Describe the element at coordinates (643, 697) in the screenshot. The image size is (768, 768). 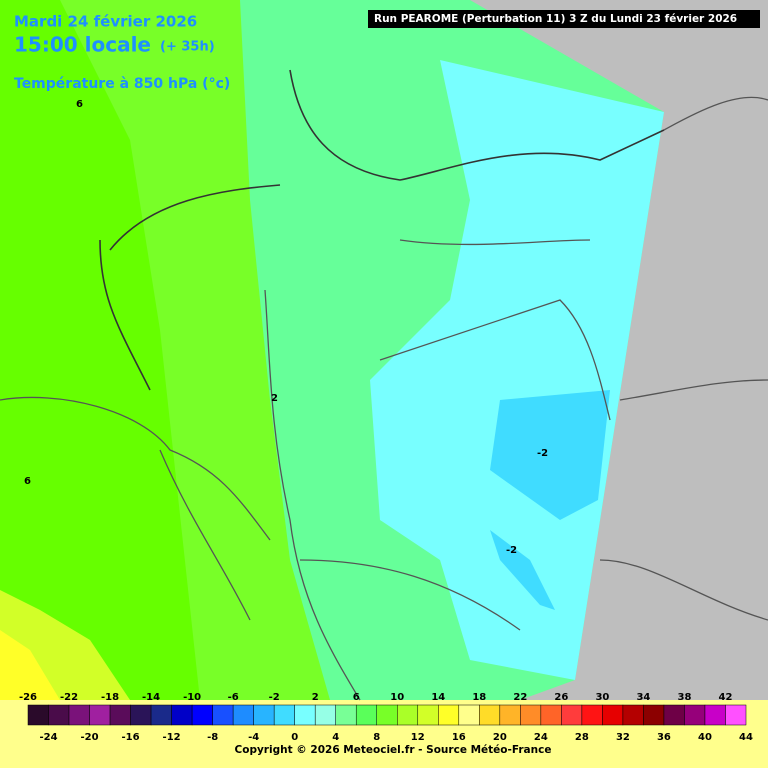
I see `legend-label: 34` at that location.